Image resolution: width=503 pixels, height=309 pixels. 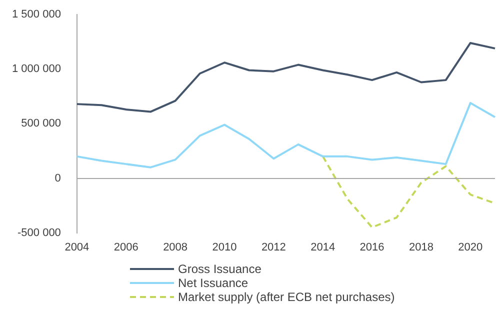 I want to click on y-tick-label: 1 000 000, so click(x=36, y=69).